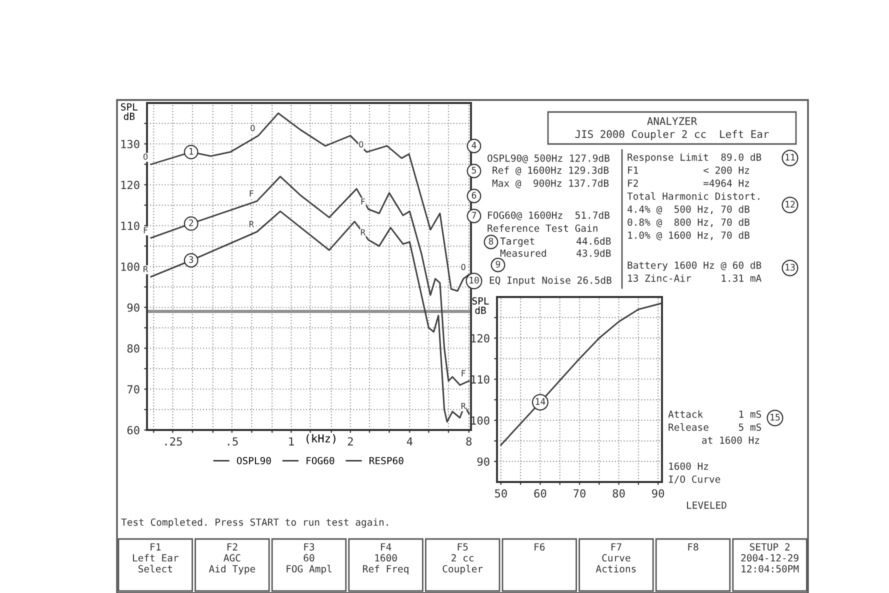  I want to click on y-tick-label: 130, so click(130, 144).